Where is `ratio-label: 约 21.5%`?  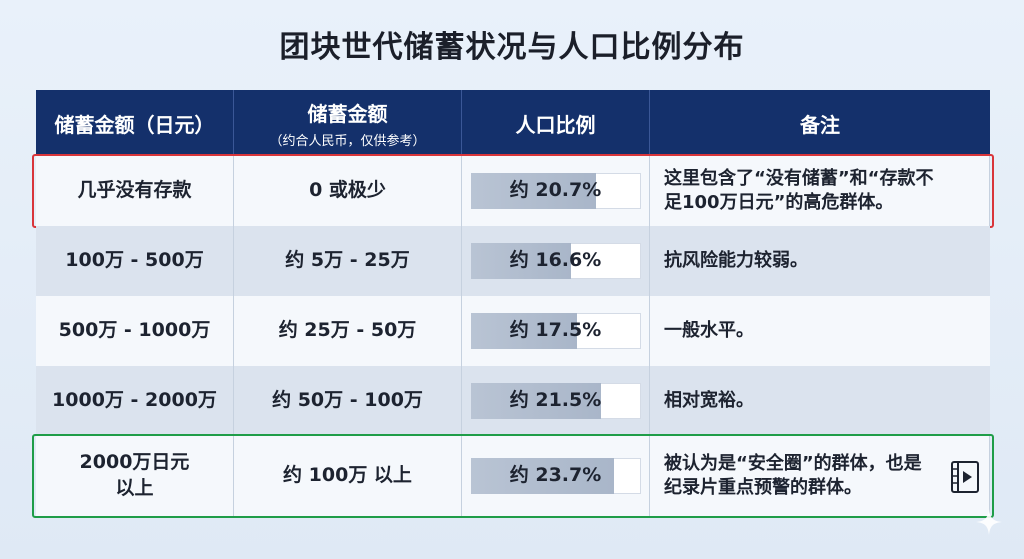 ratio-label: 约 21.5% is located at coordinates (555, 400).